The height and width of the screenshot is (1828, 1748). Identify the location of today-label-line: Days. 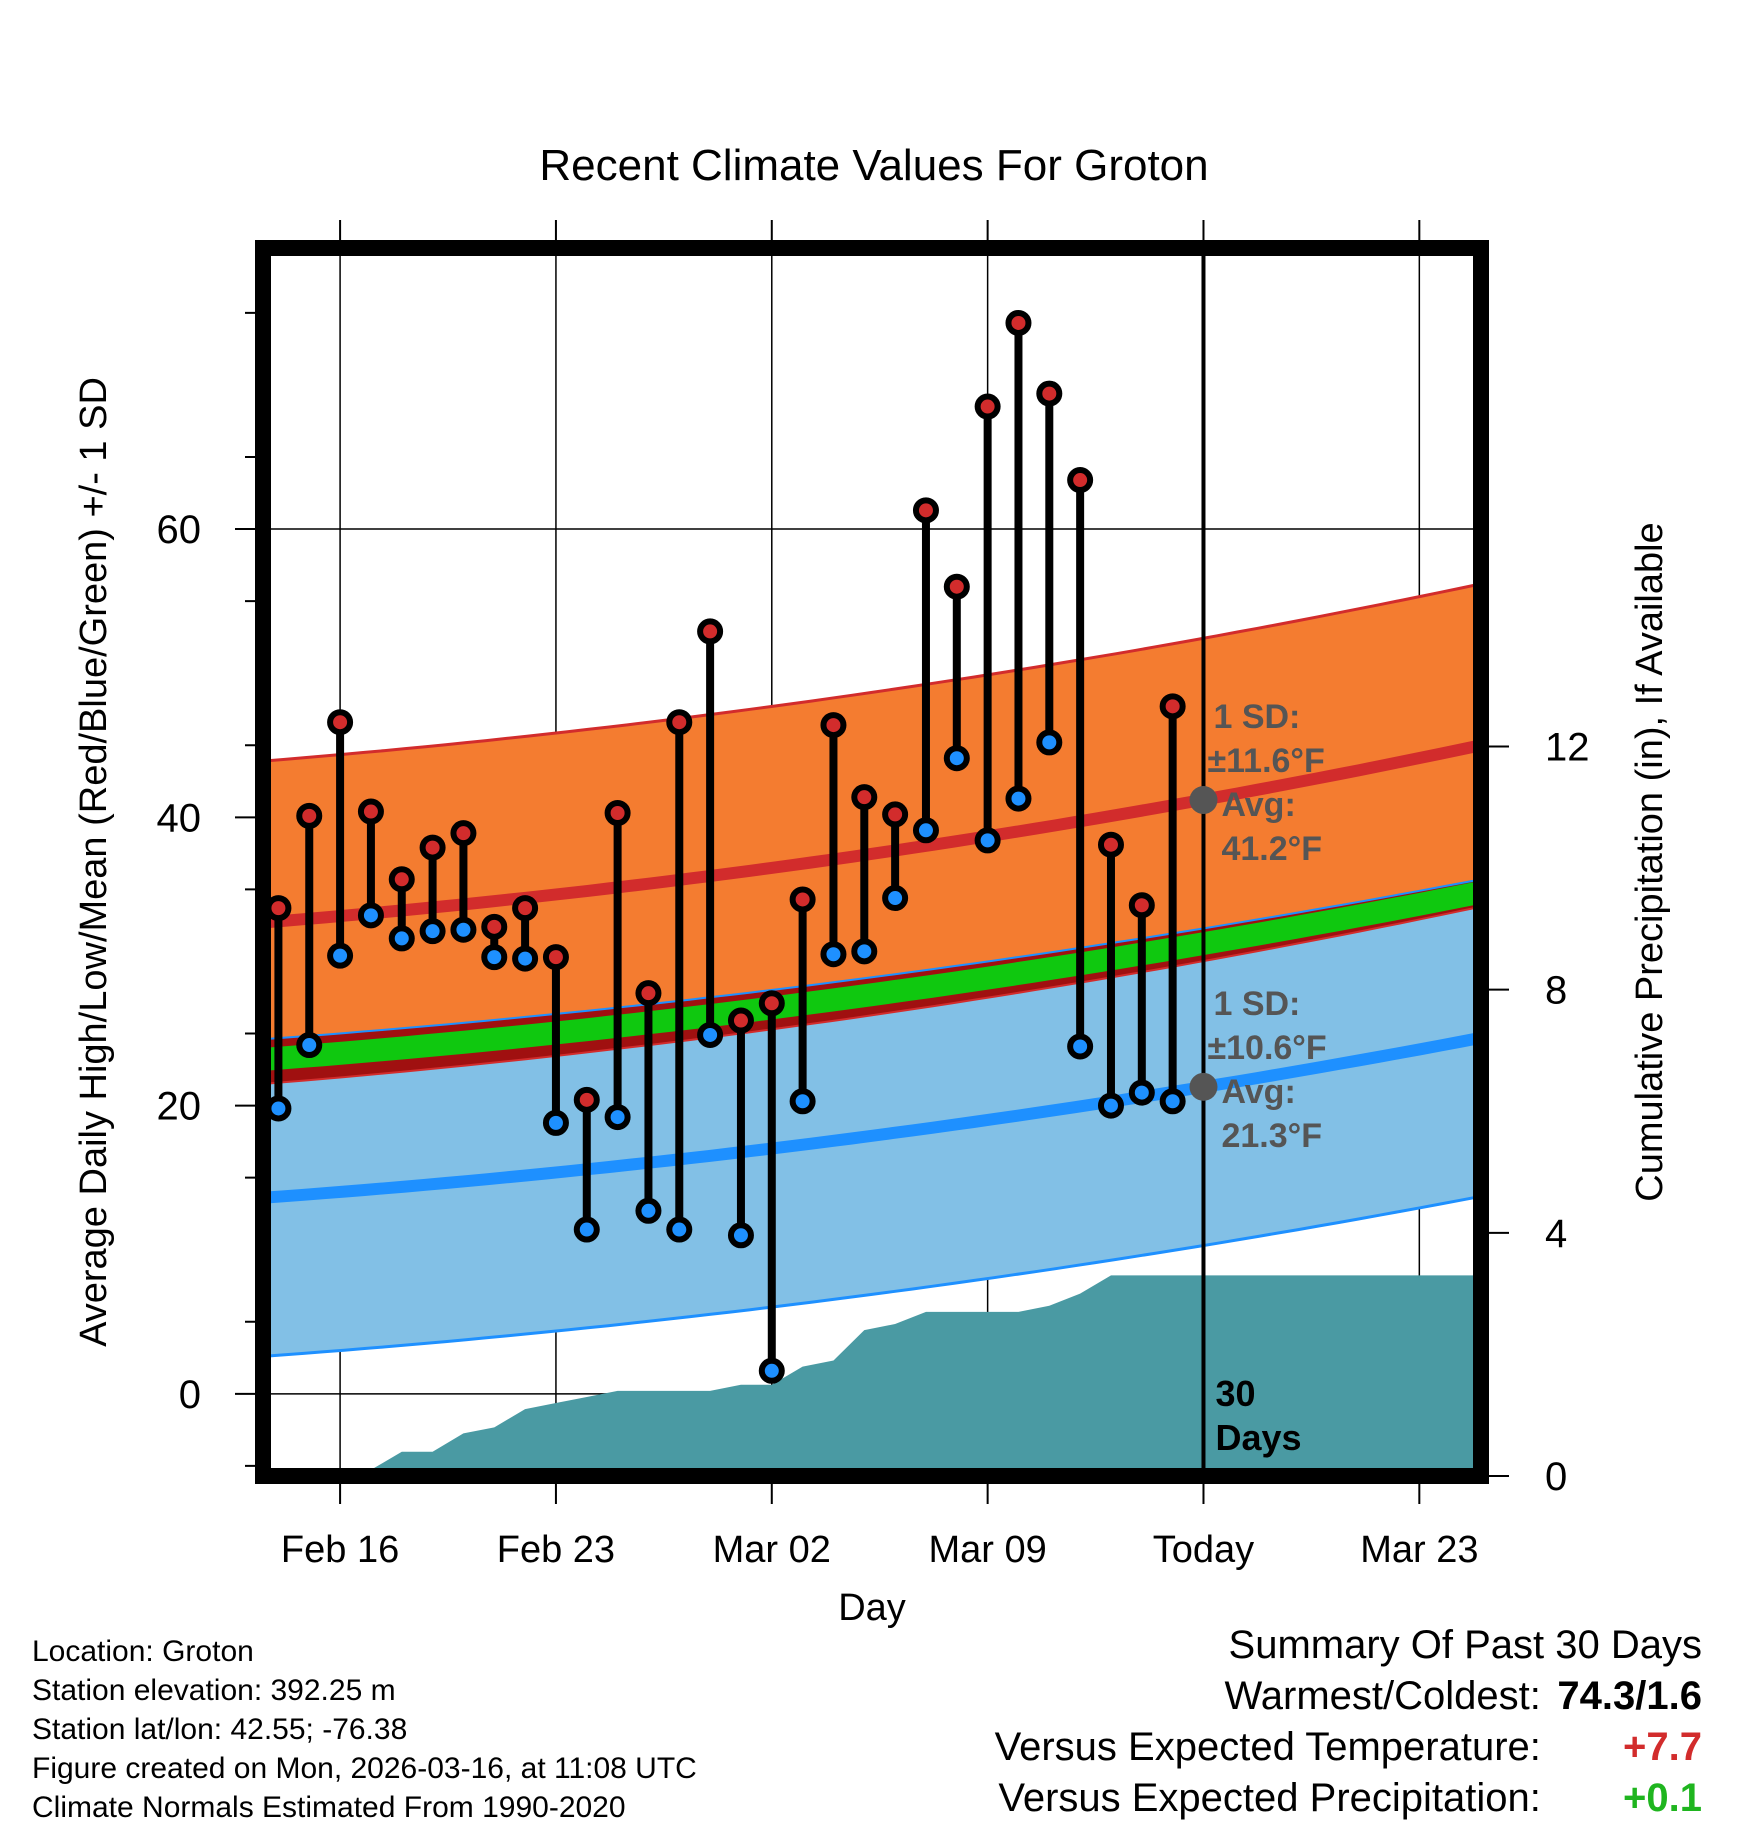
(1258, 1437).